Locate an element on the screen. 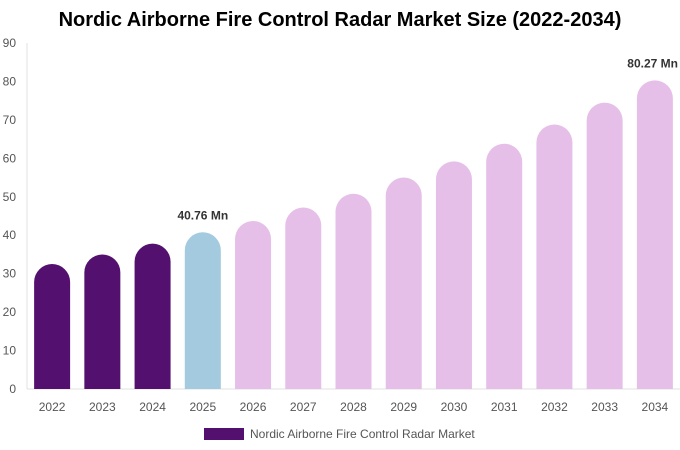  y-tick-label: 80 is located at coordinates (10, 81).